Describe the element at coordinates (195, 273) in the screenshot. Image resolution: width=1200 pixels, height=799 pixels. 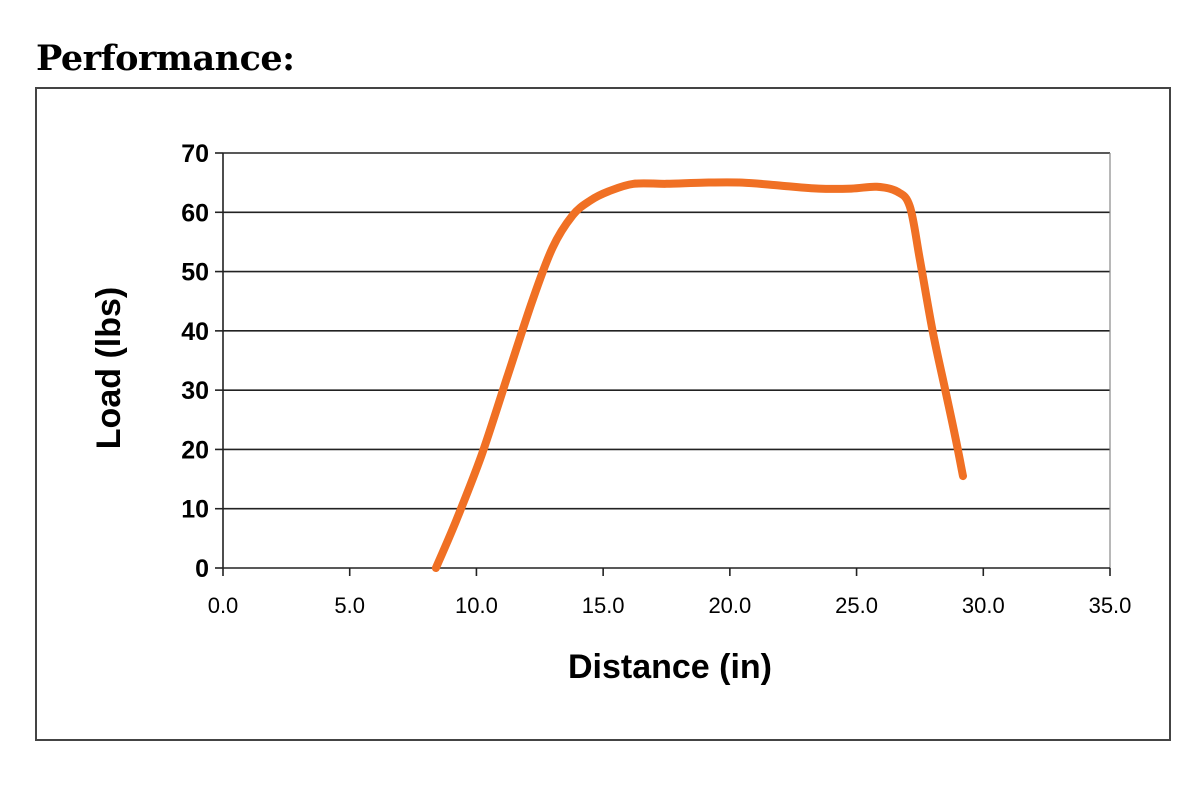
I see `y-tick-label: 50` at that location.